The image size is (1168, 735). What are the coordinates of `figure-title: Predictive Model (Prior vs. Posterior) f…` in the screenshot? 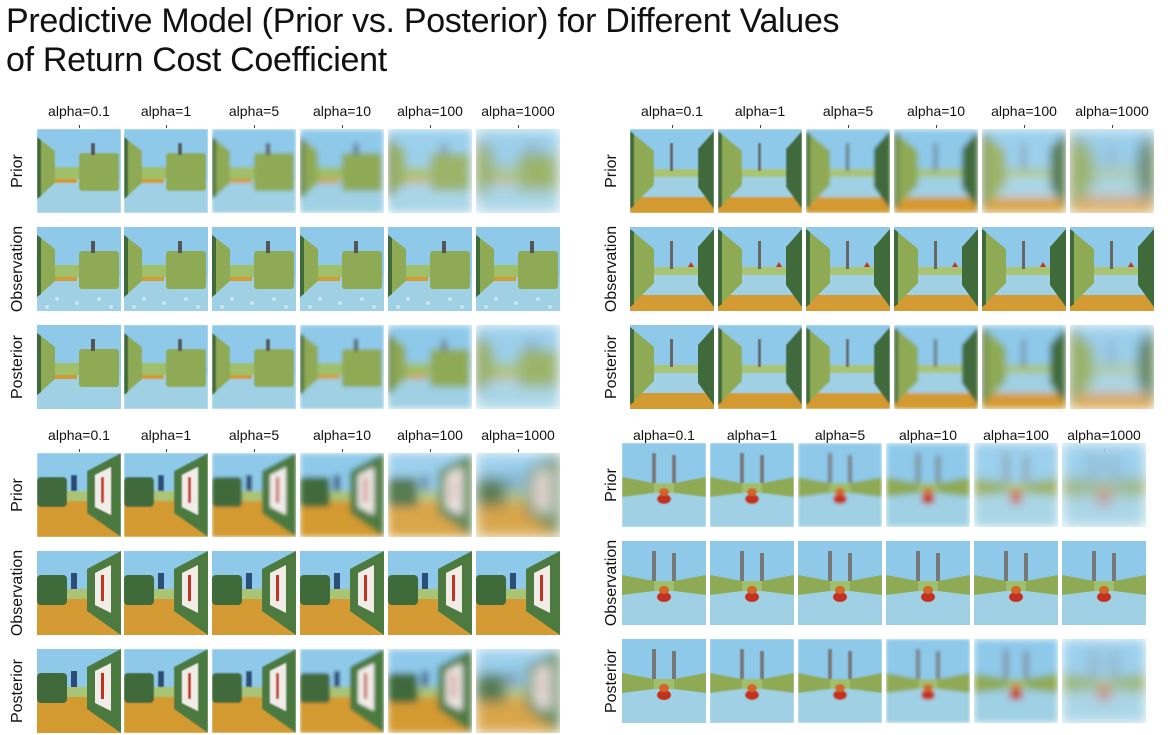 It's located at (506, 41).